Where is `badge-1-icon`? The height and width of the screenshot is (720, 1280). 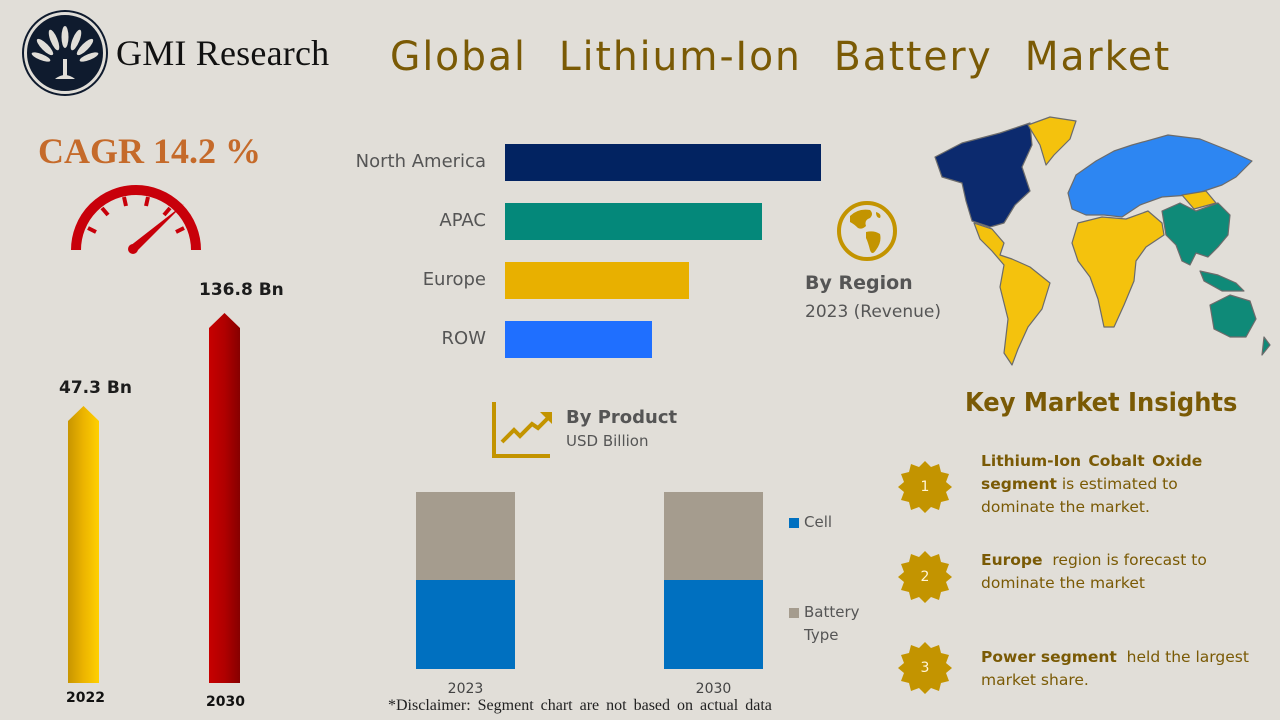 badge-1-icon is located at coordinates (925, 487).